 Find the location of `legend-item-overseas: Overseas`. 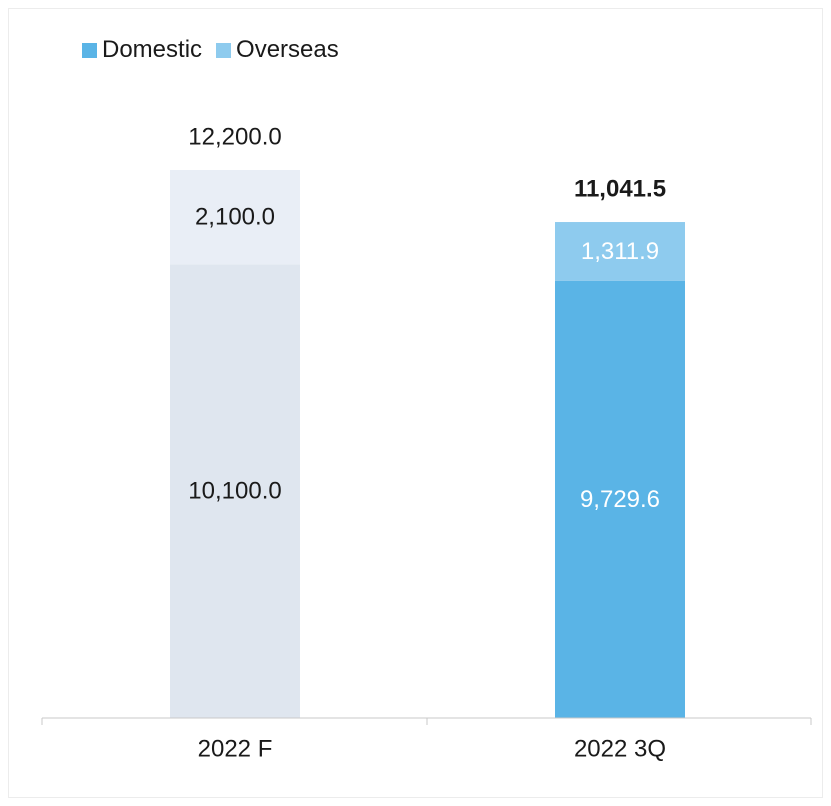

legend-item-overseas: Overseas is located at coordinates (277, 50).